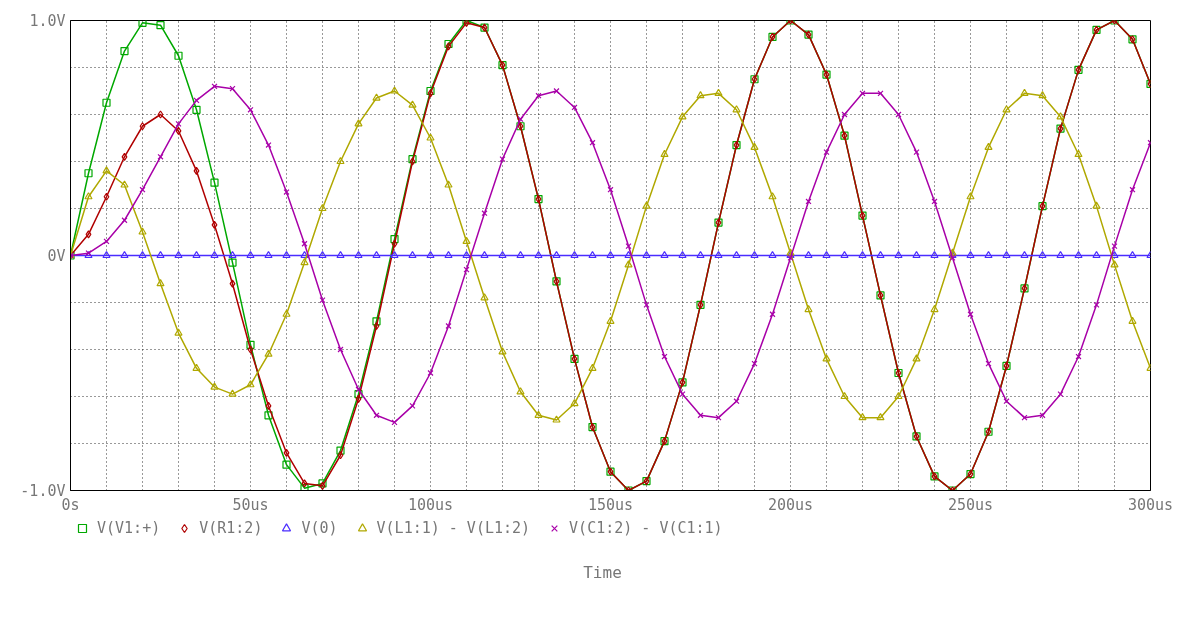  I want to click on x-tick-label: 250us, so click(970, 504).